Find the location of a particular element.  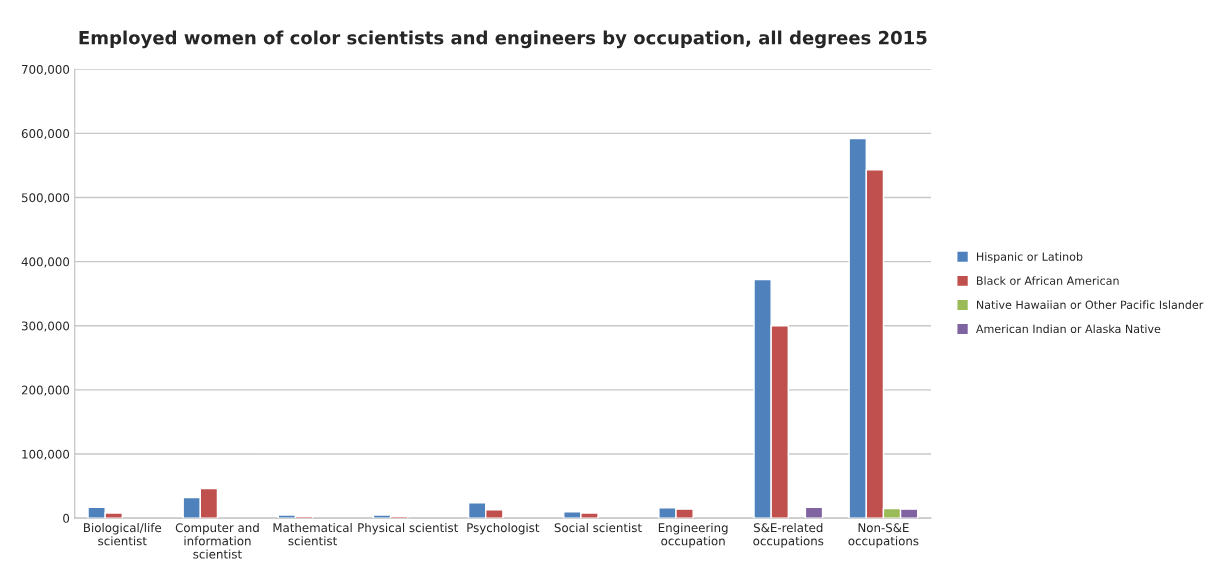

y-tick-label: 700,000 is located at coordinates (46, 70).